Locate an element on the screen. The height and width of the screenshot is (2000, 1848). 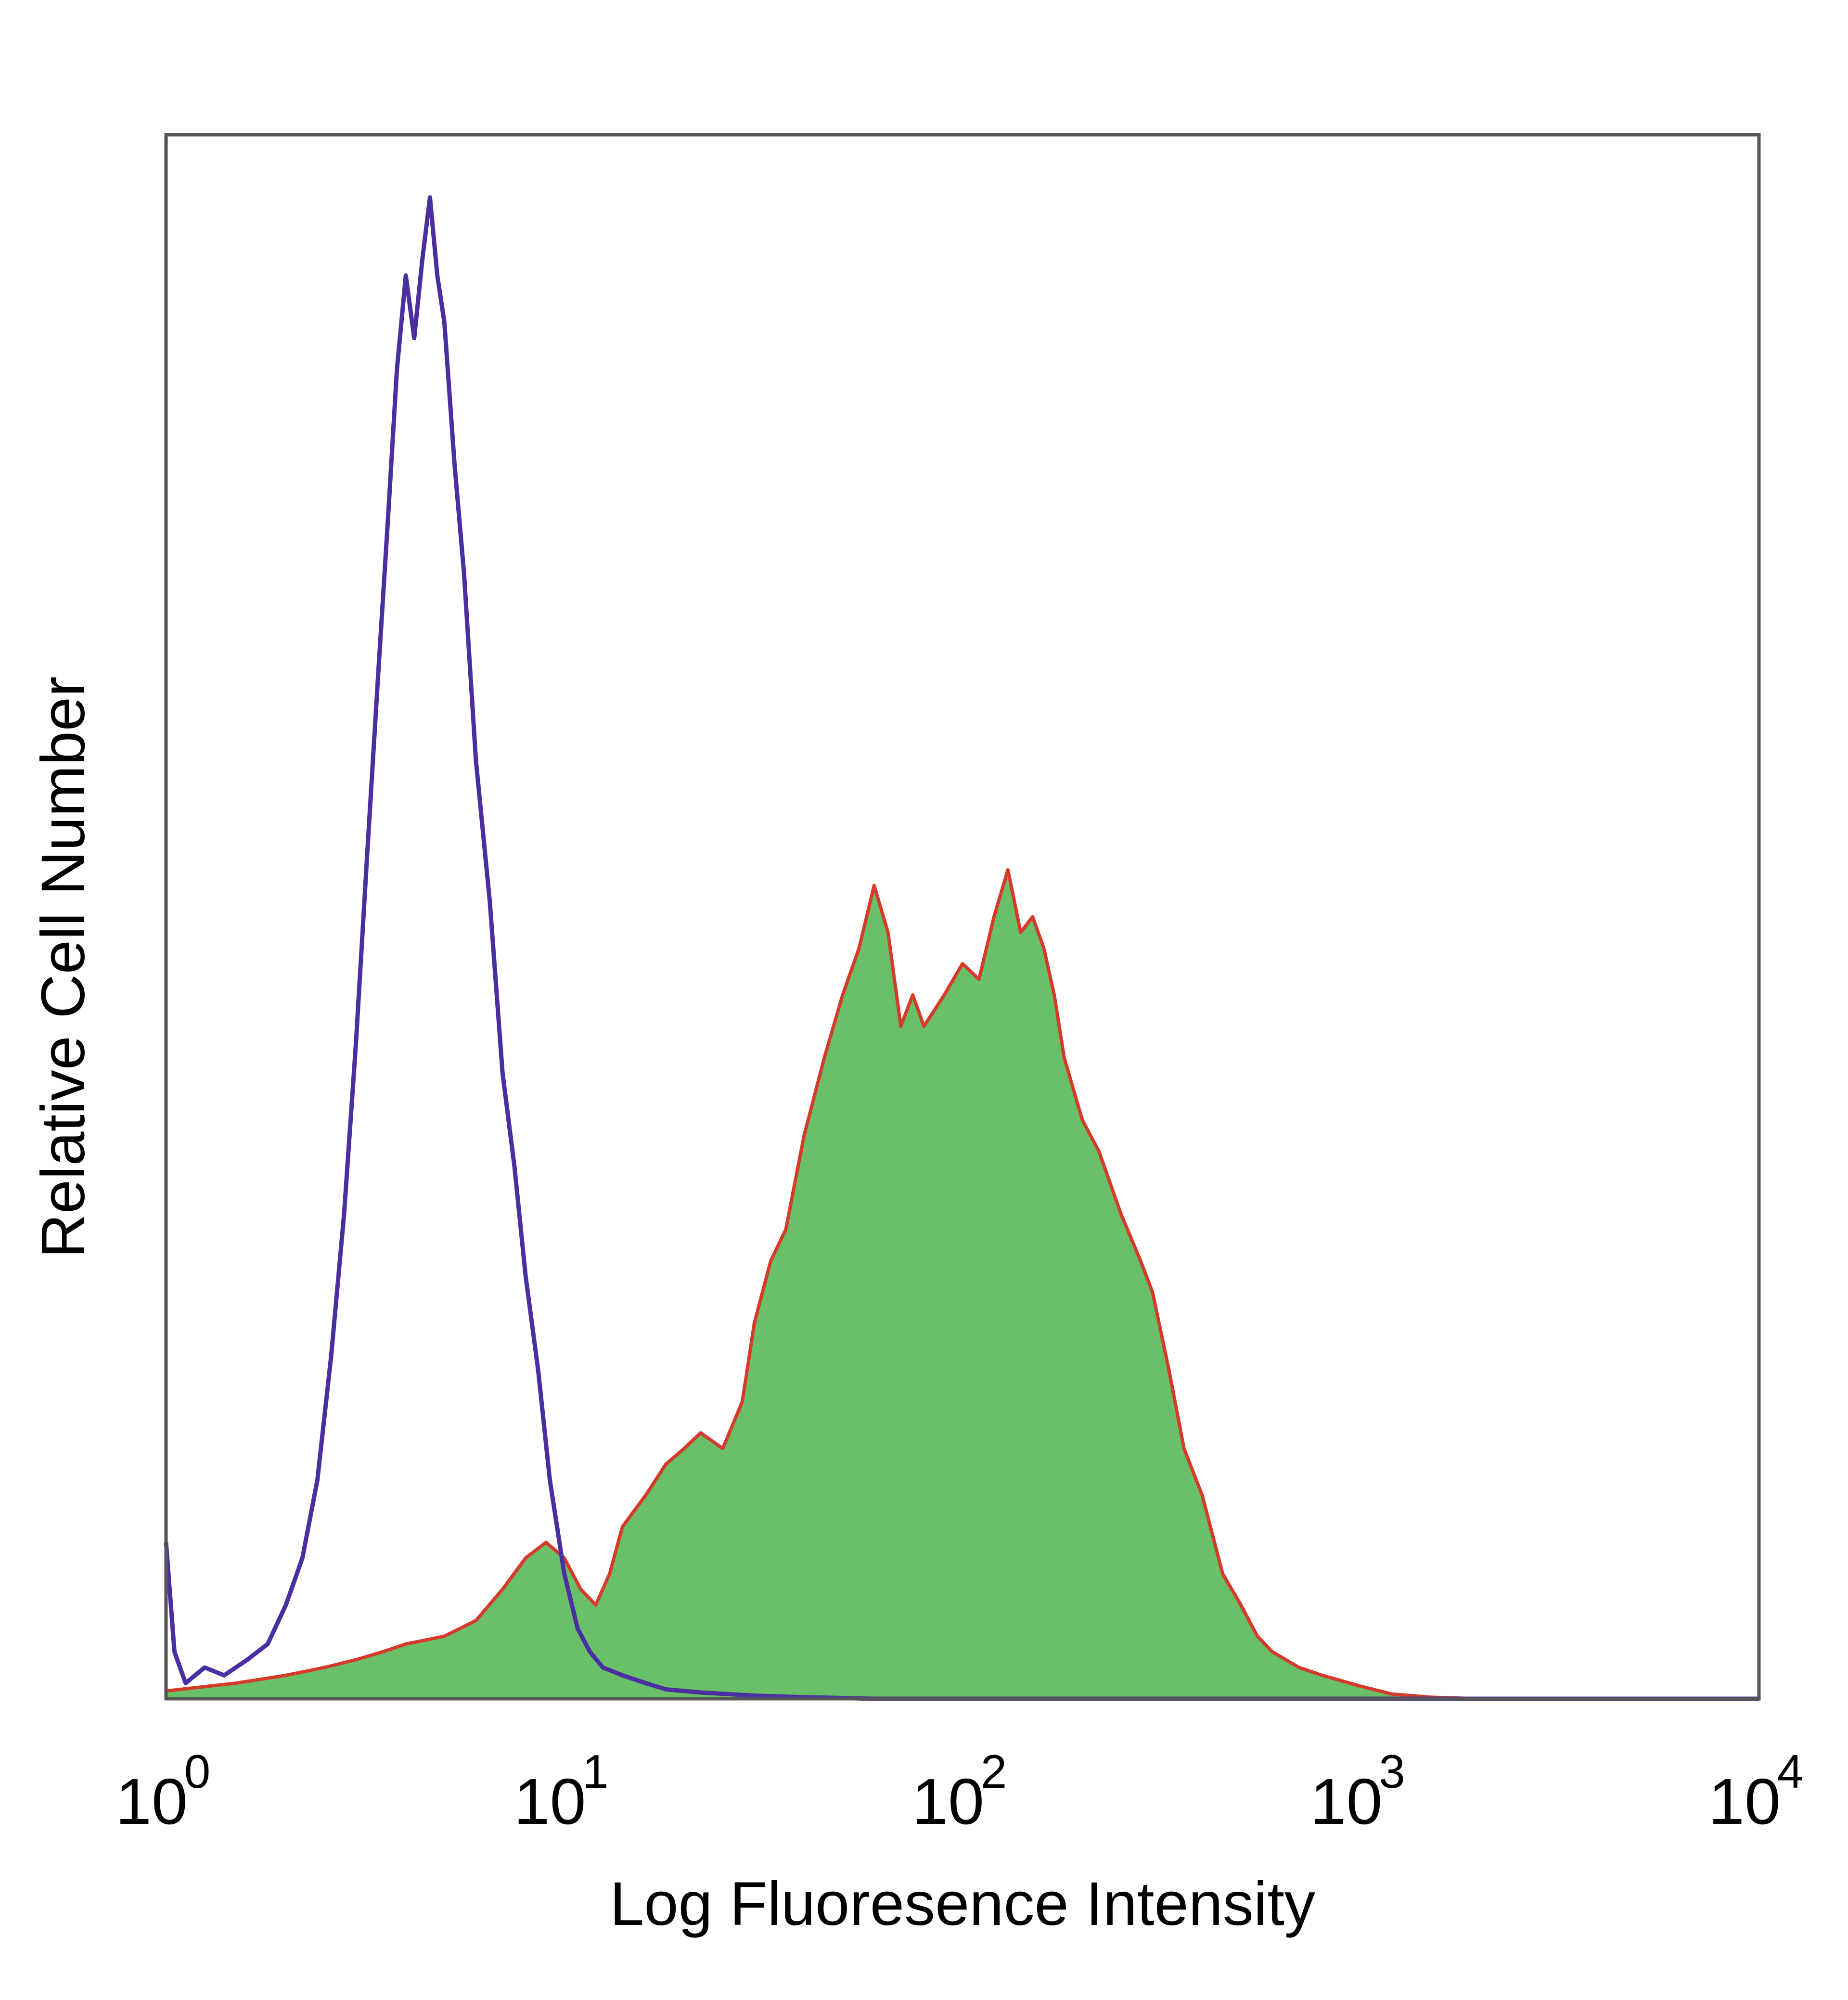
x-tick-exponent: 3 is located at coordinates (1392, 1771).